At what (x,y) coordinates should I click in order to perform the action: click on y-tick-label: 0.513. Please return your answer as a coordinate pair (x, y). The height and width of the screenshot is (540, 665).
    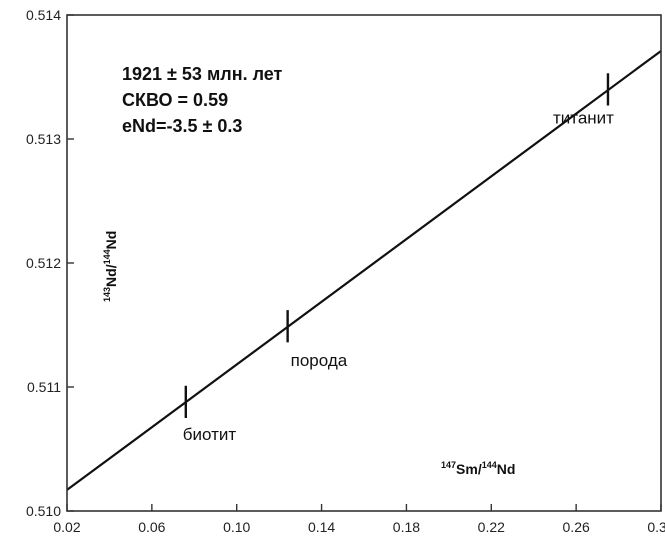
    Looking at the image, I should click on (43, 139).